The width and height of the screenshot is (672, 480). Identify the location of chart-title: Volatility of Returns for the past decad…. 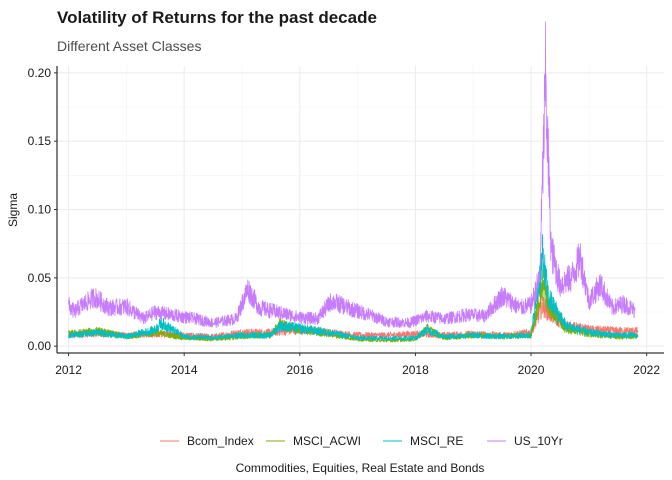
(217, 17).